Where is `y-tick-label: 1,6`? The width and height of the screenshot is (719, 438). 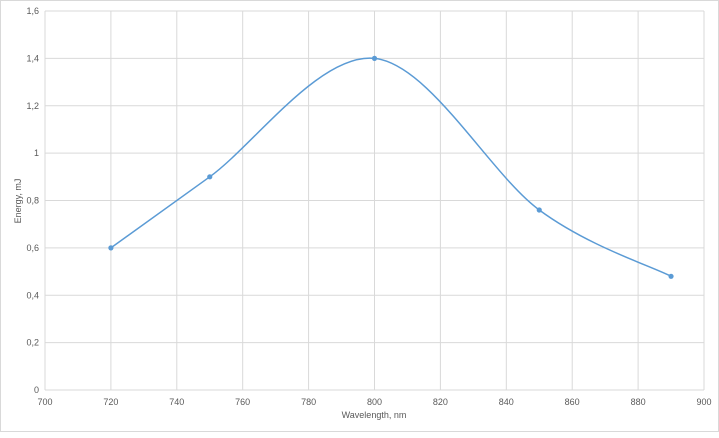
y-tick-label: 1,6 is located at coordinates (32, 11).